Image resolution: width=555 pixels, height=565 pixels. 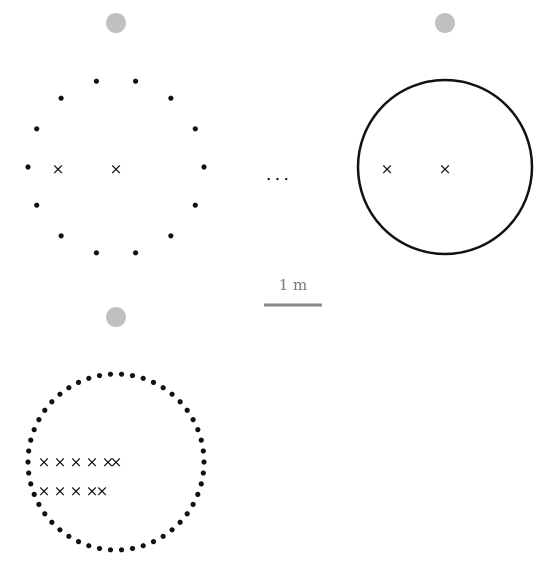 I want to click on scale-bar-label: 1 m, so click(x=293, y=285).